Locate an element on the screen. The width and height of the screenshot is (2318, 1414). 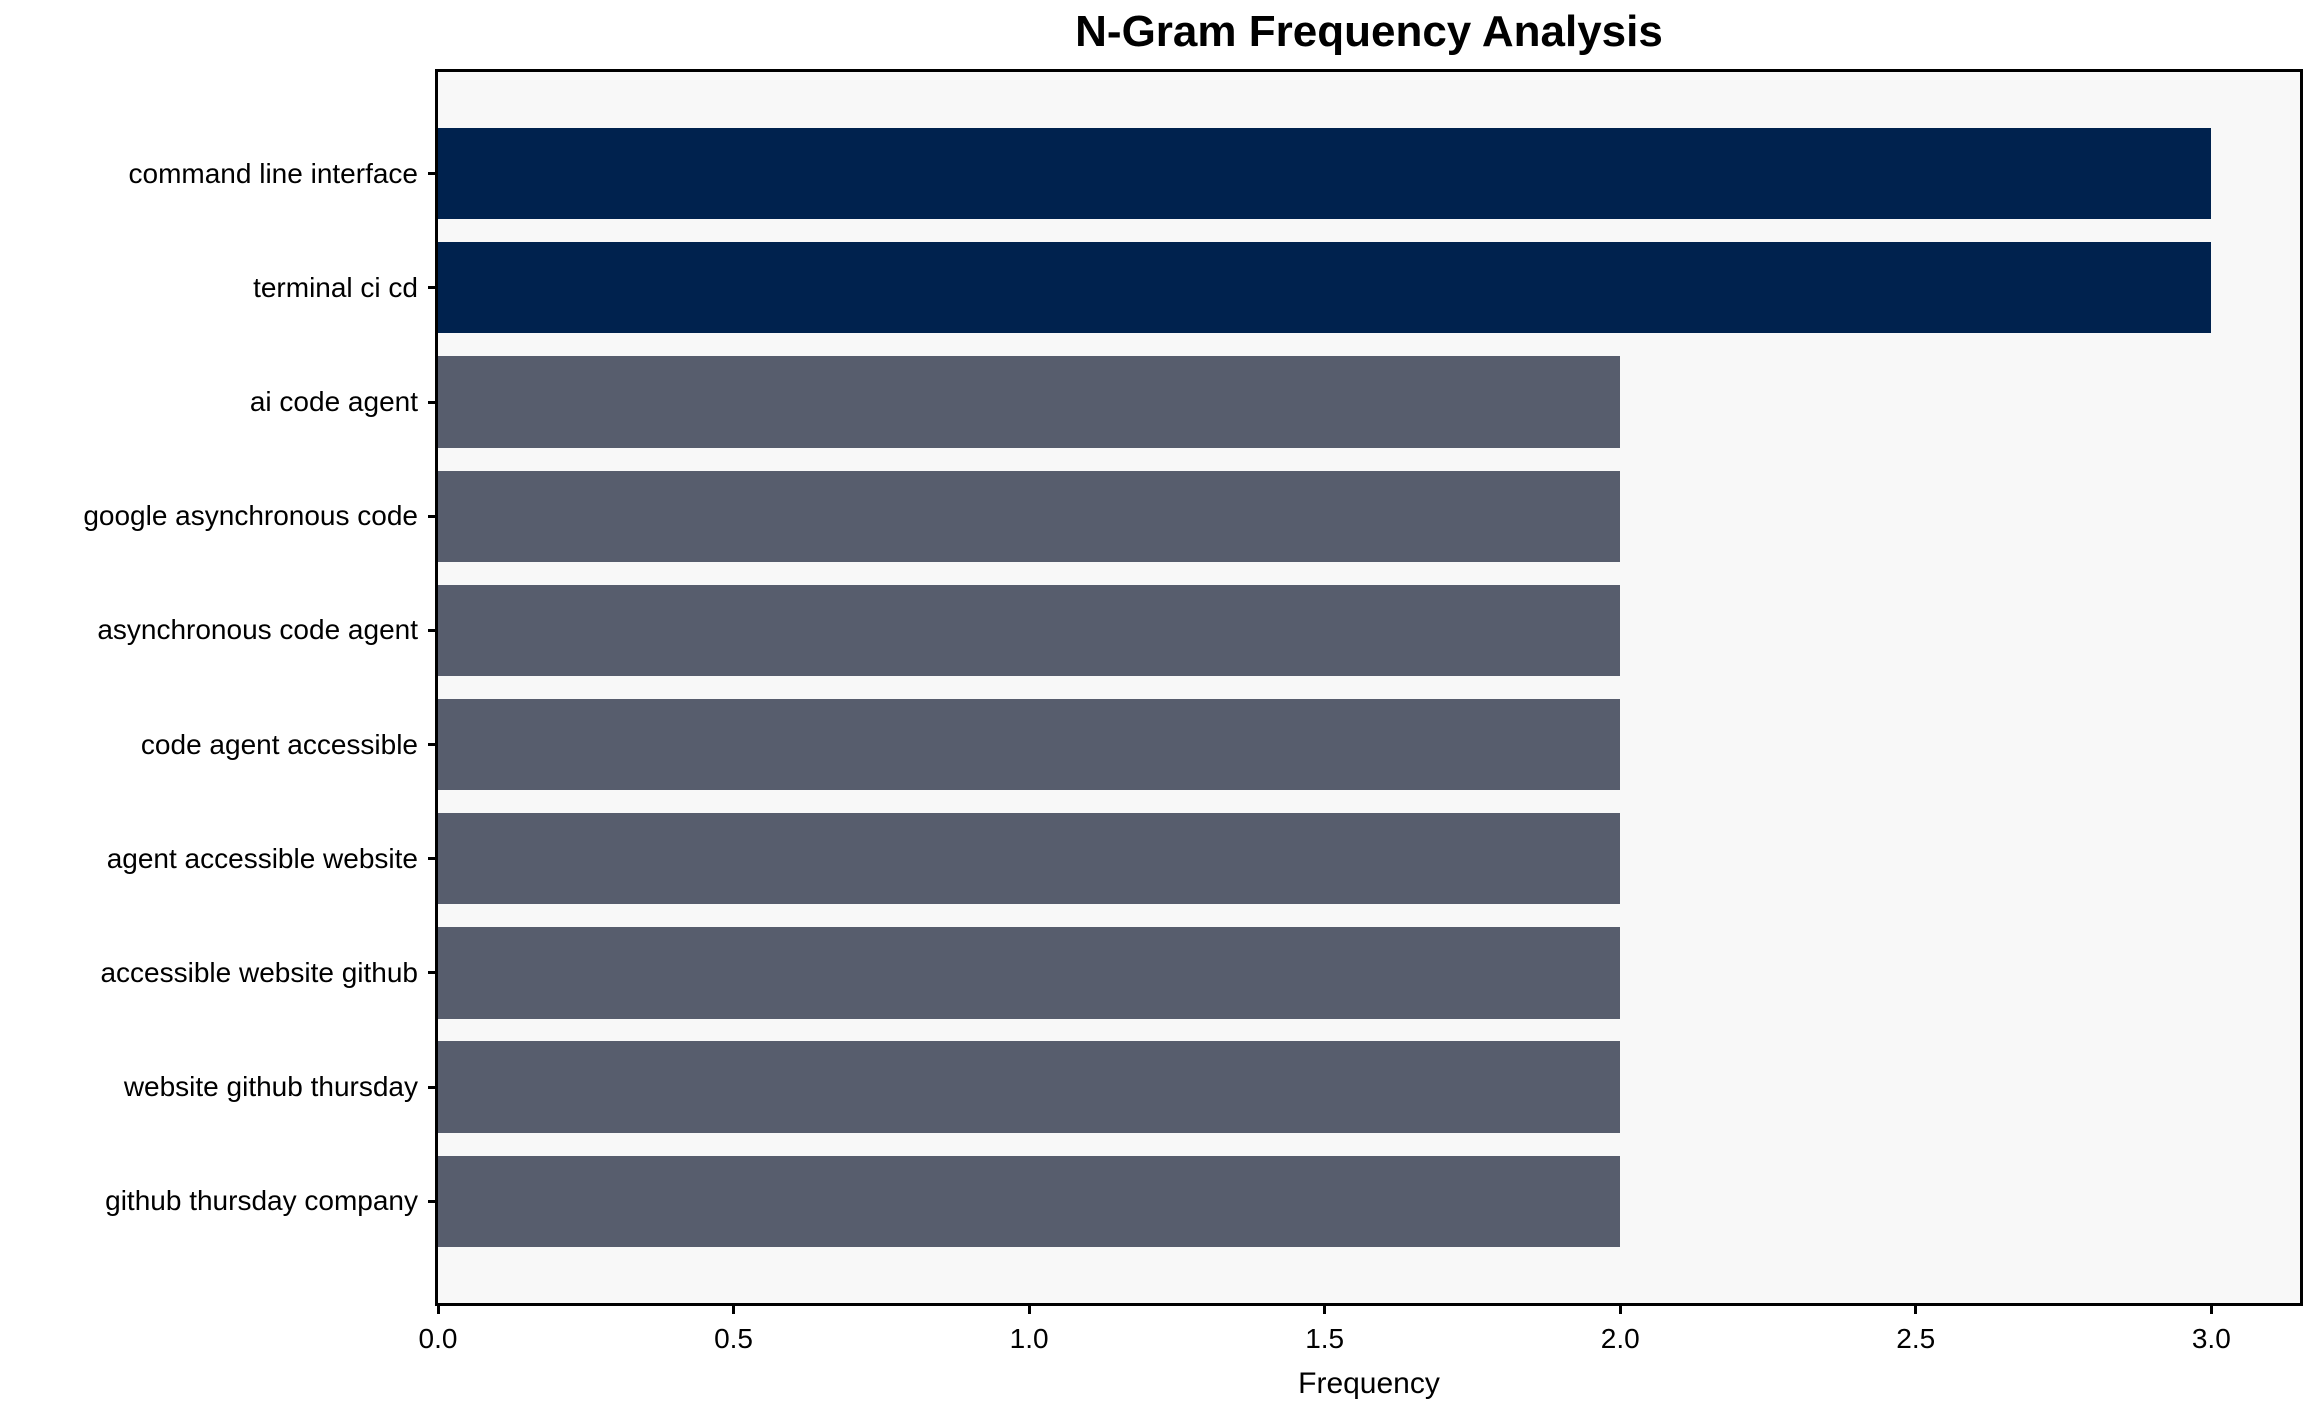
xtick-label: 0.0 is located at coordinates (438, 1338).